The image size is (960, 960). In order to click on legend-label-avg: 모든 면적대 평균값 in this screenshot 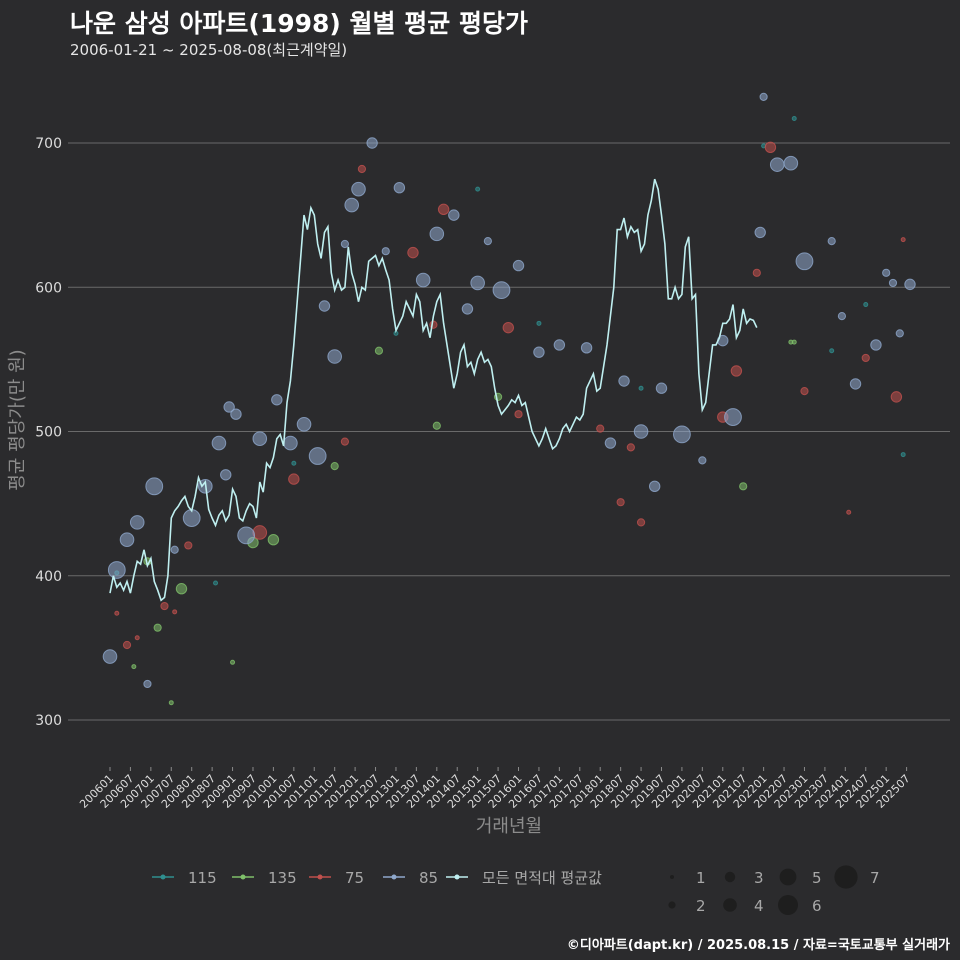, I will do `click(542, 878)`.